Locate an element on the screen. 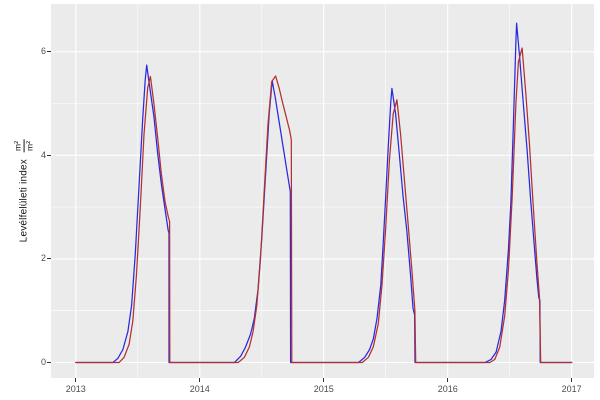  y-tick-label: 2 is located at coordinates (43, 258).